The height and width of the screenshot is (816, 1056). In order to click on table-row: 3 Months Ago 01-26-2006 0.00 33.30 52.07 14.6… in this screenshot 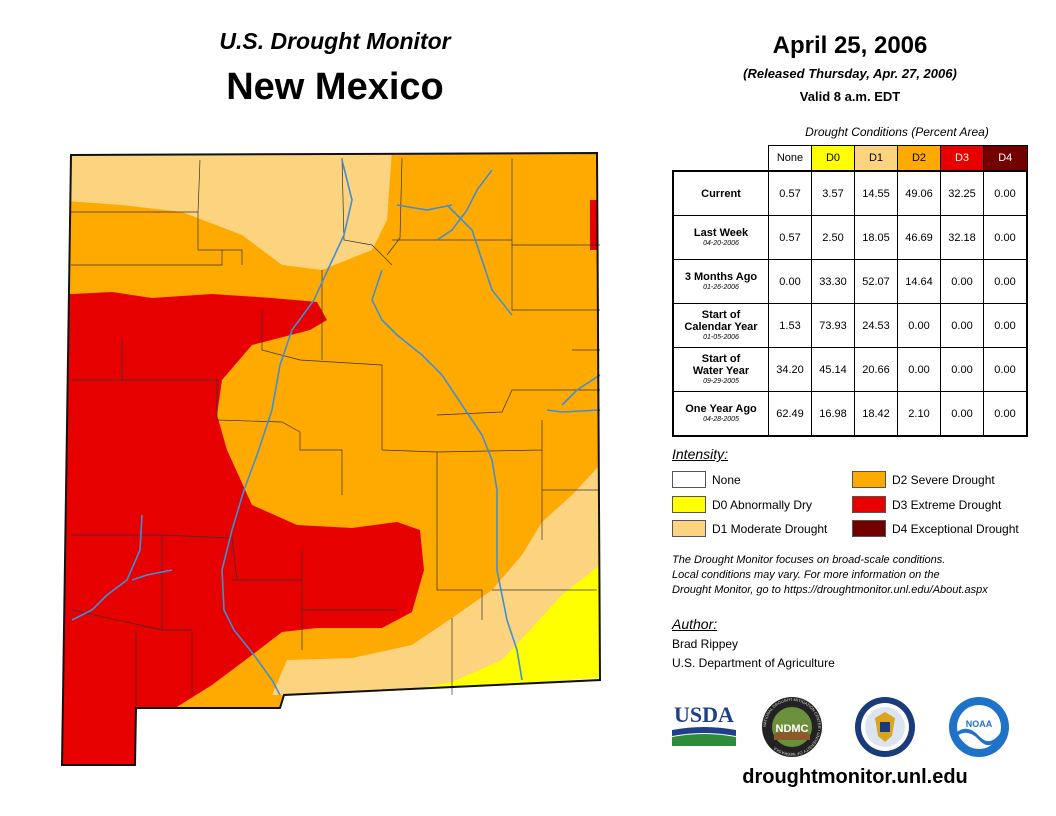, I will do `click(850, 281)`.